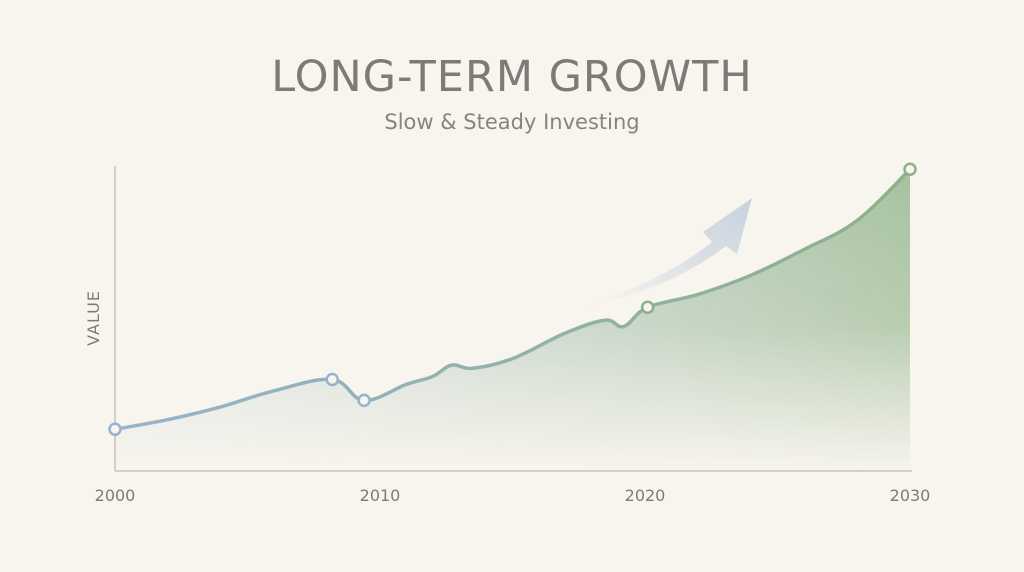 The width and height of the screenshot is (1024, 572). Describe the element at coordinates (910, 495) in the screenshot. I see `x-tick-label-3: 2030` at that location.